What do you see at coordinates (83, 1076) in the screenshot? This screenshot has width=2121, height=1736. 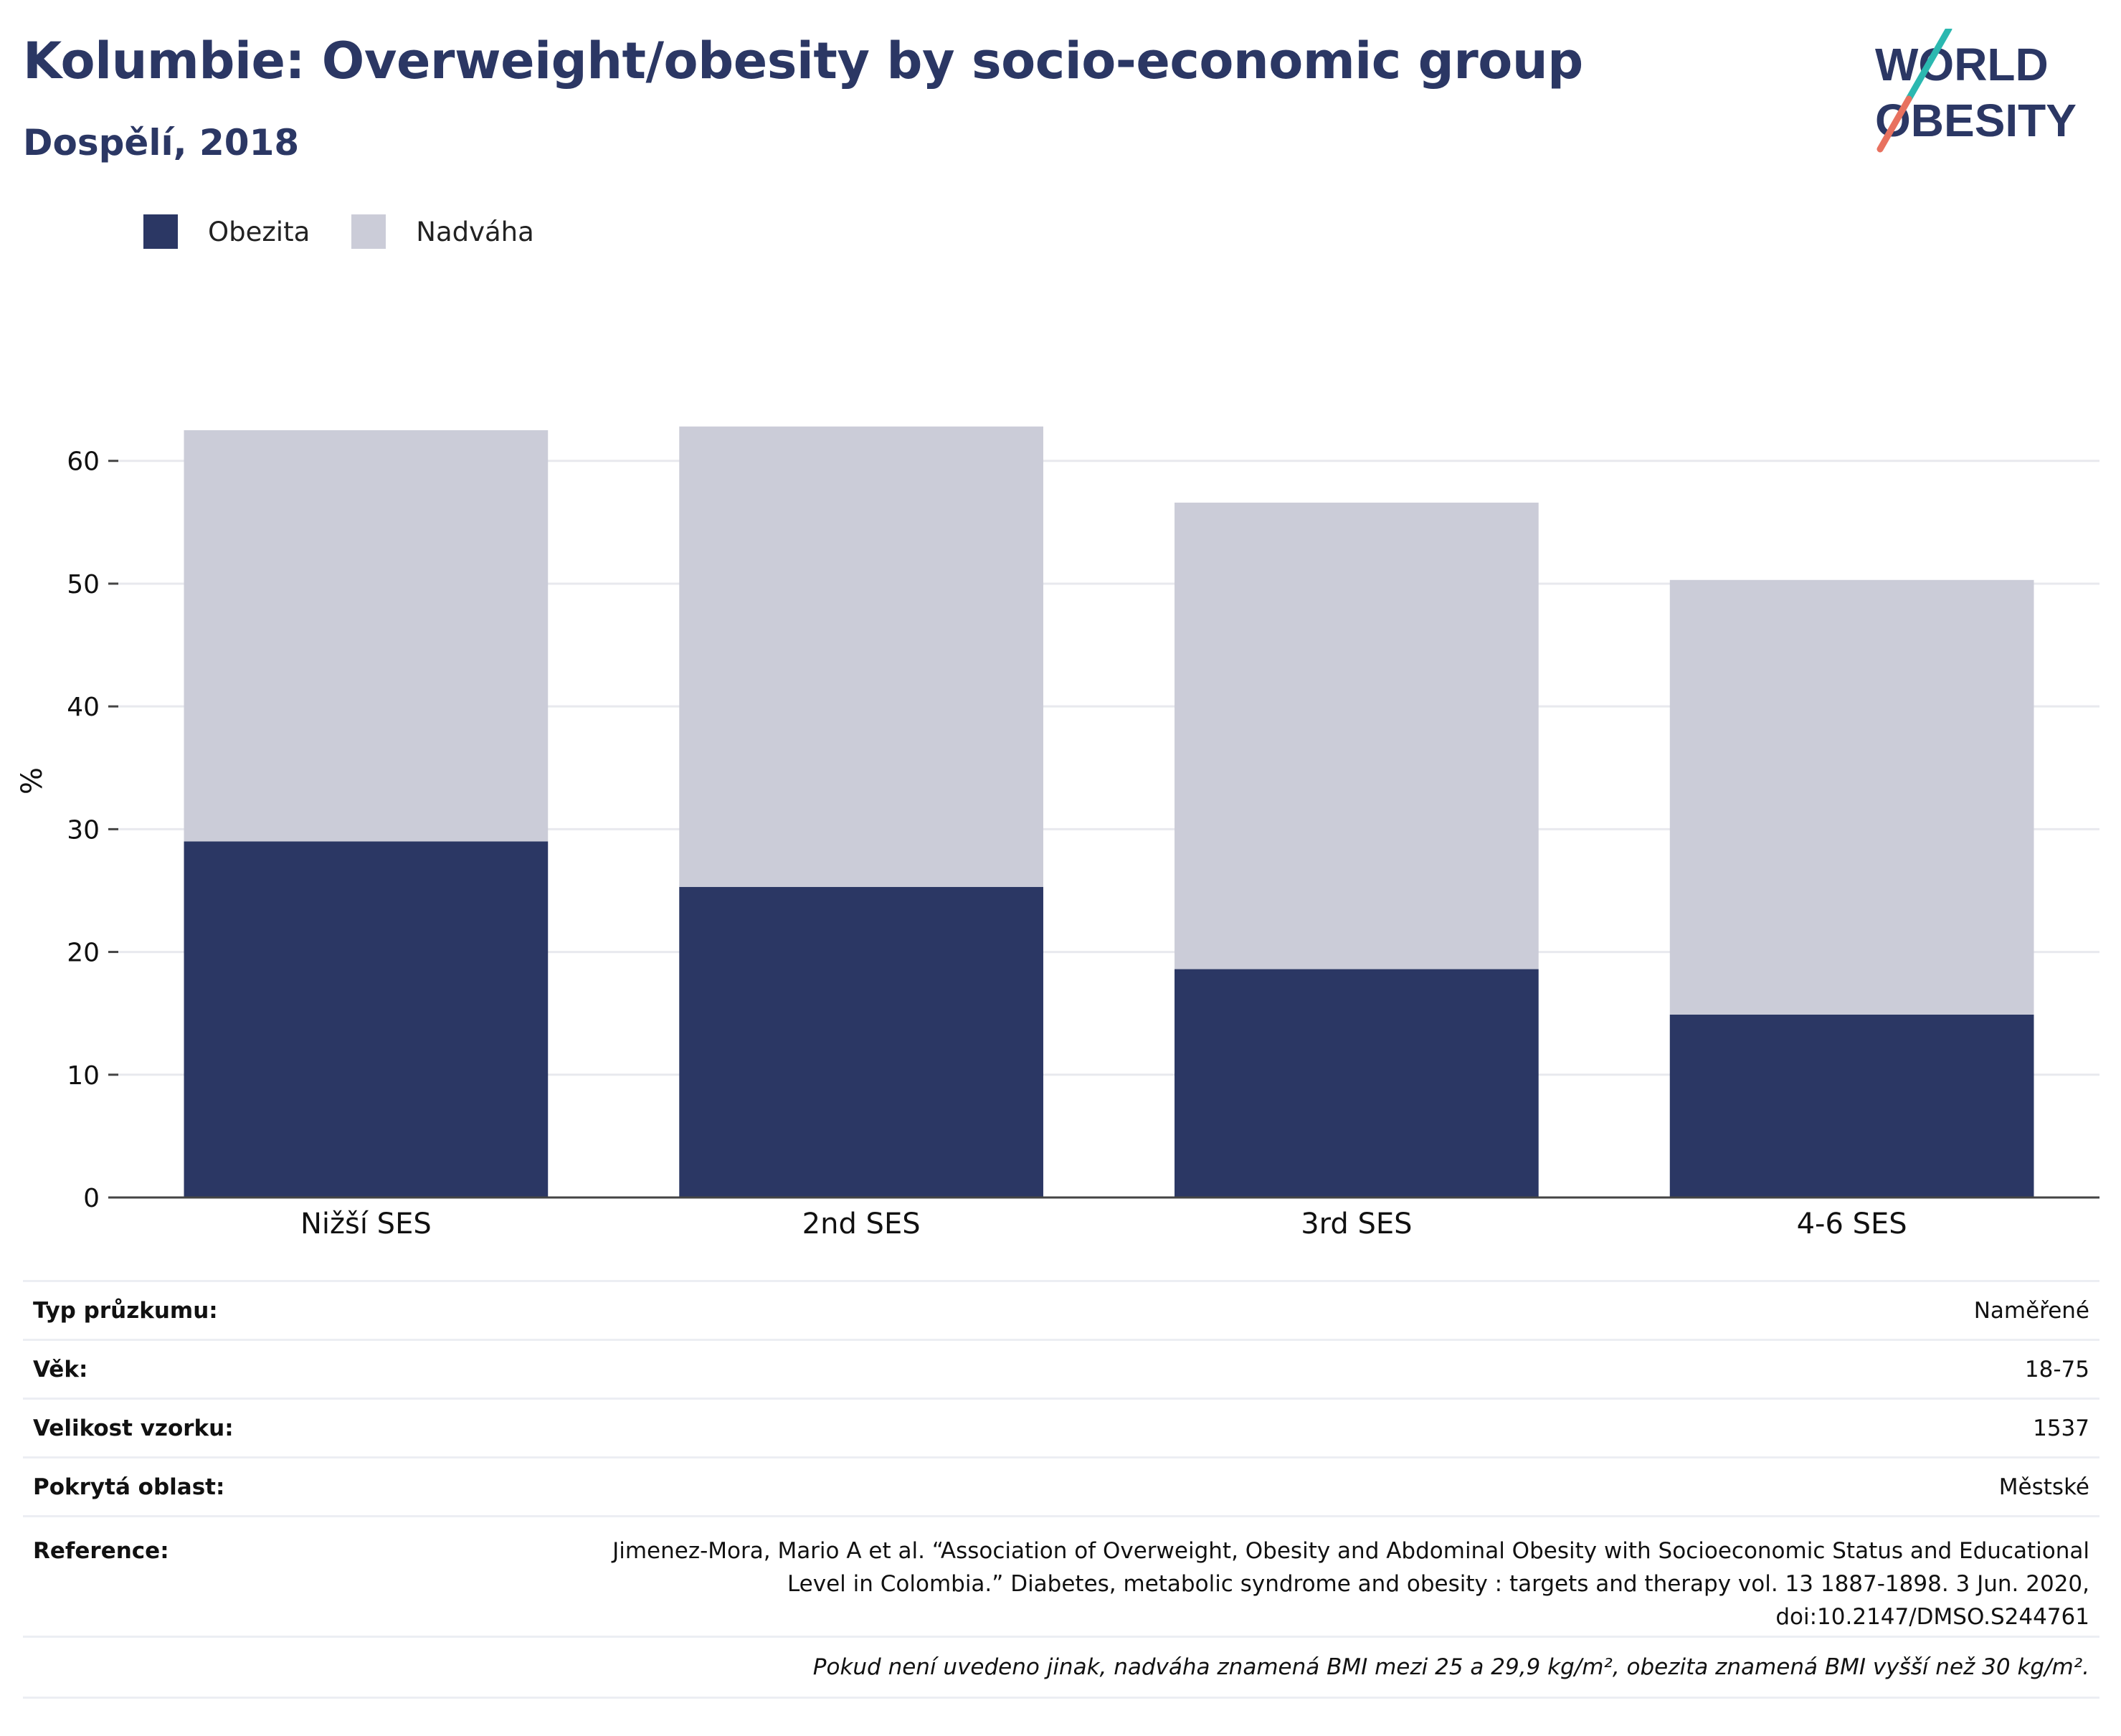 I see `y-tick-label: 10` at bounding box center [83, 1076].